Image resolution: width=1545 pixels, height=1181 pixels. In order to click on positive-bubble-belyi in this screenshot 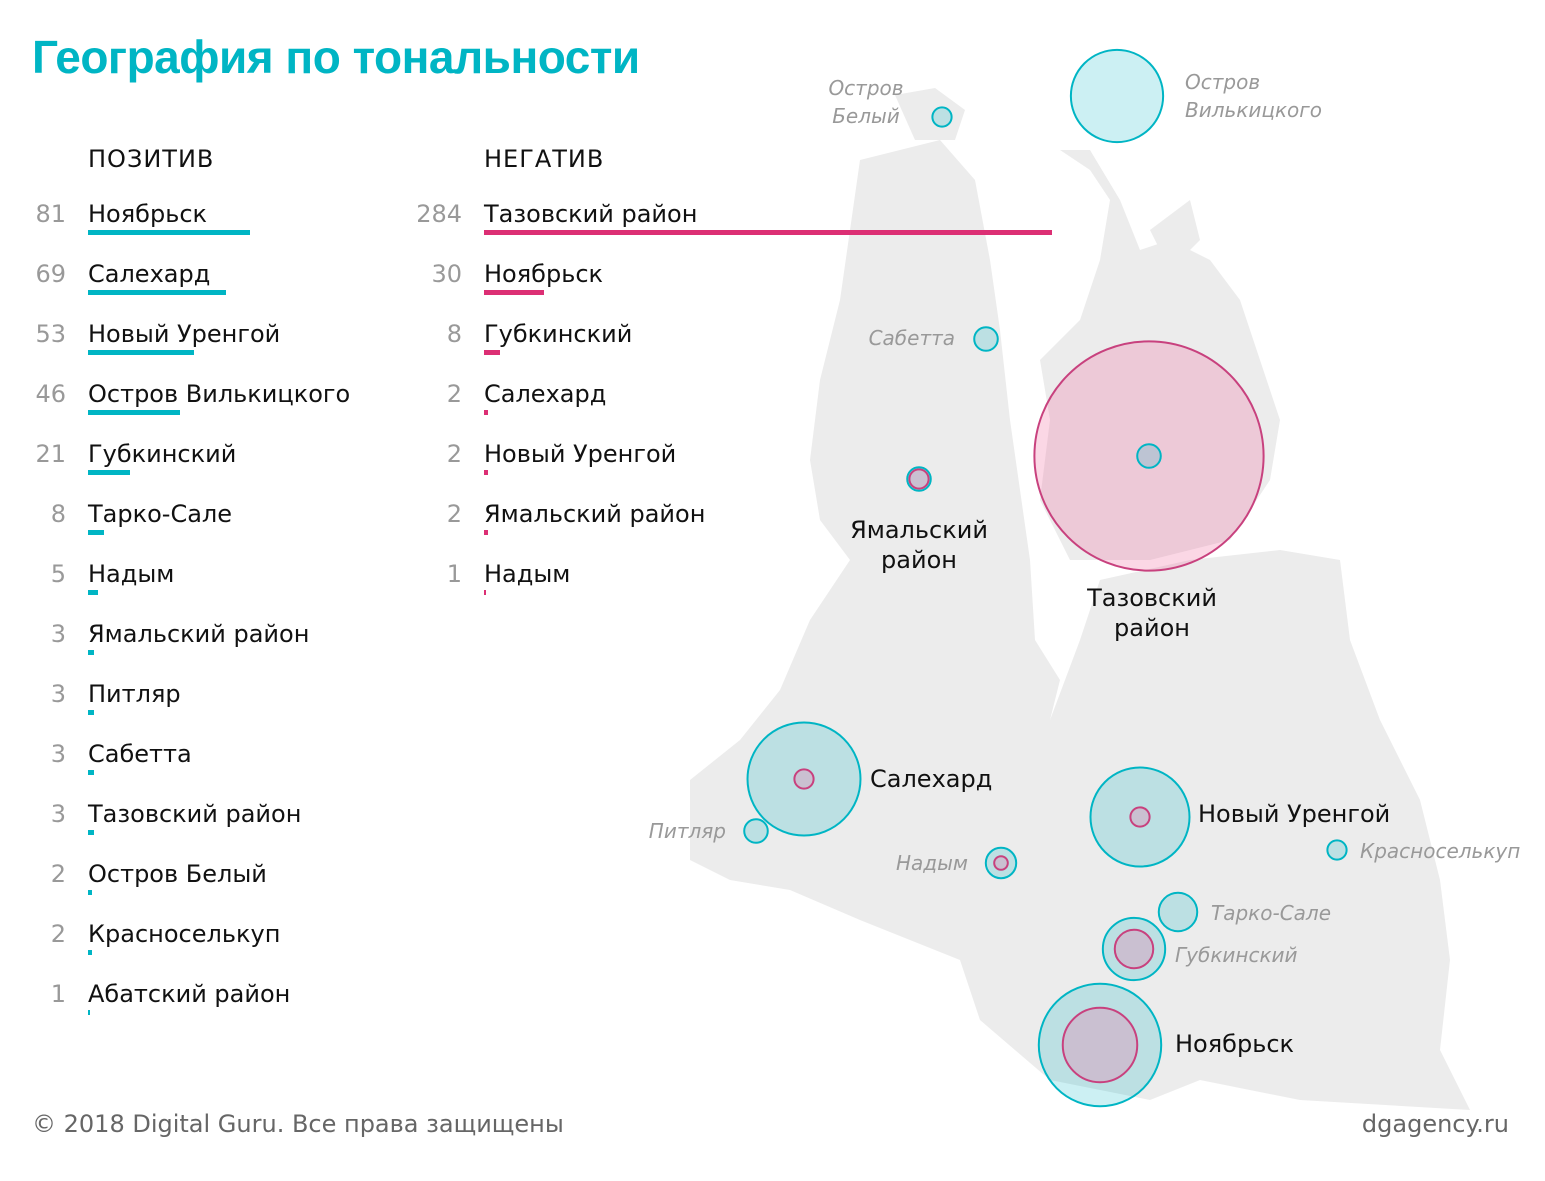, I will do `click(942, 117)`.